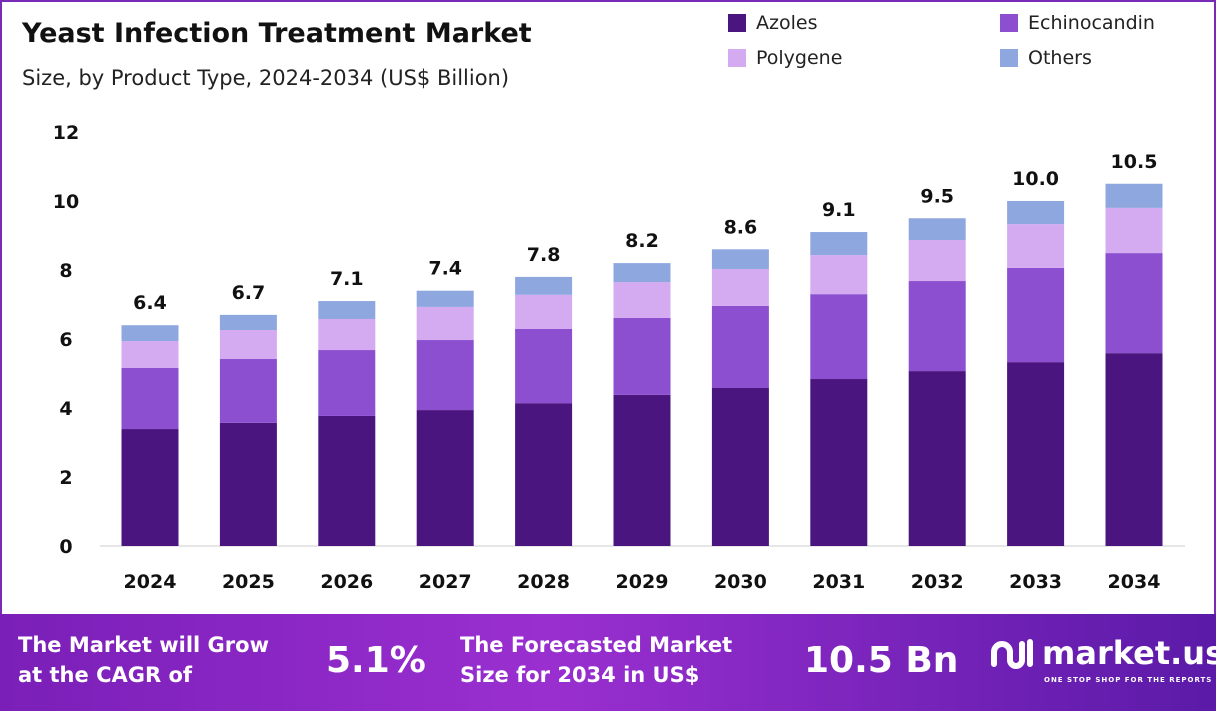  Describe the element at coordinates (787, 23) in the screenshot. I see `legend-label: Azoles` at that location.